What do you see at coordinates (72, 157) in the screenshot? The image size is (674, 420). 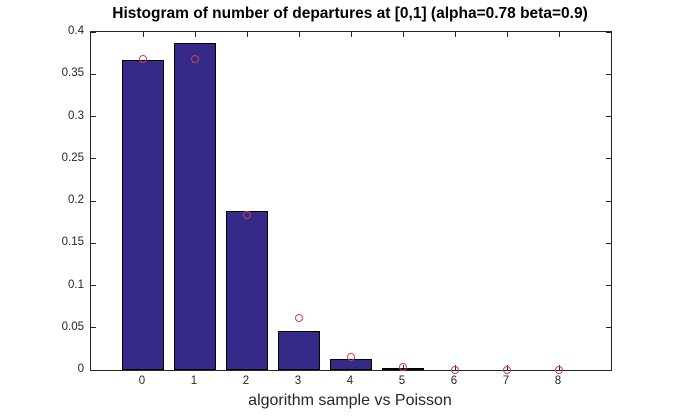 I see `y-tick-label: 0.25` at bounding box center [72, 157].